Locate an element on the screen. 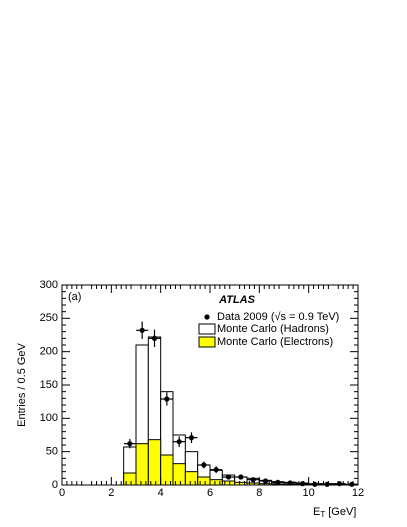 The height and width of the screenshot is (527, 407). panel-label: (a) is located at coordinates (74, 297).